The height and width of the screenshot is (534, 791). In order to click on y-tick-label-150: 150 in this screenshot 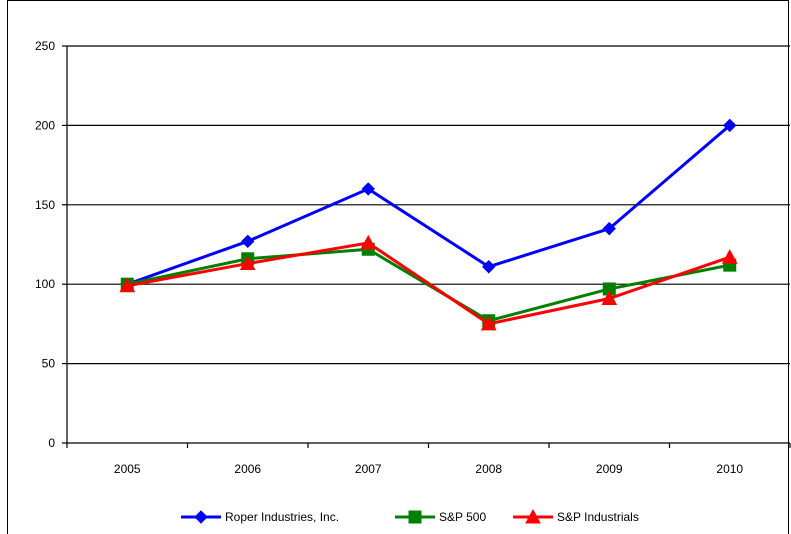, I will do `click(45, 205)`.